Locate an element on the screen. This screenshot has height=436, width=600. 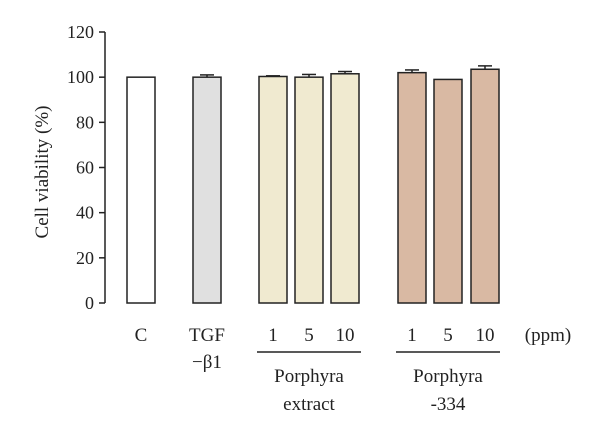
y-axis-ticks: 0 20 40 60 80 100 120 is located at coordinates (86, 167).